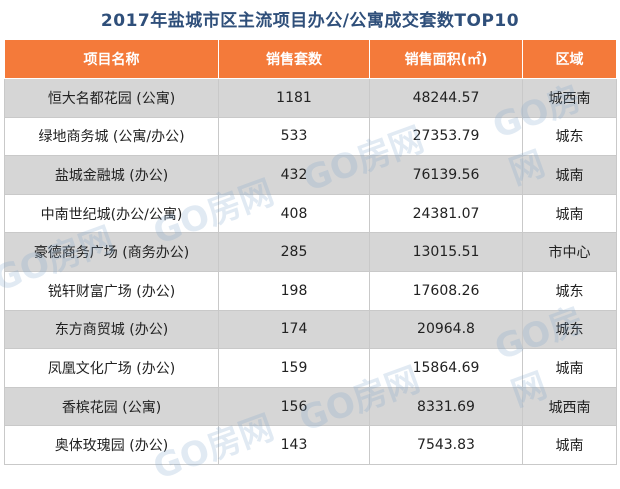 Image resolution: width=620 pixels, height=489 pixels. I want to click on table-header-row: 项目名称 销售套数 销售面积(㎡) 区域, so click(310, 59).